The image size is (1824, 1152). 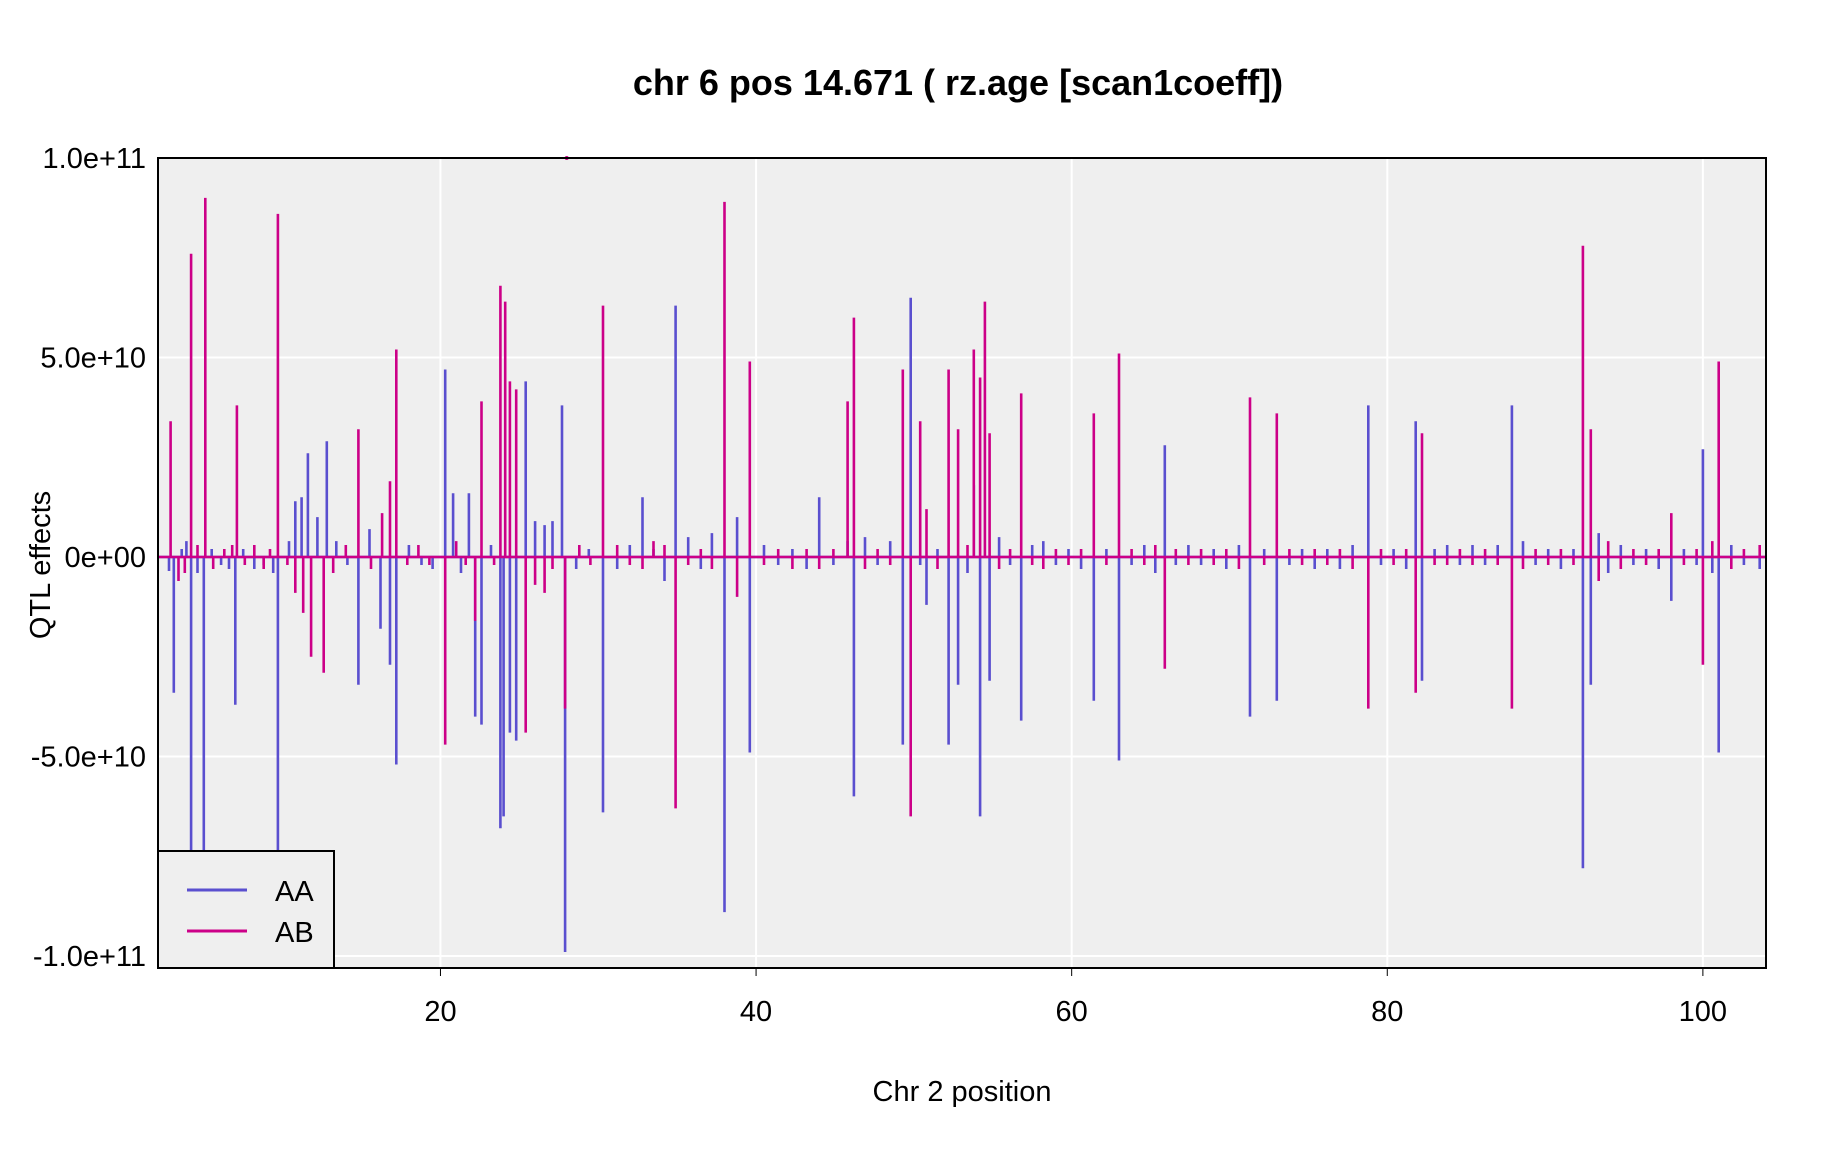 What do you see at coordinates (1387, 1012) in the screenshot?
I see `x-tick-label: 80` at bounding box center [1387, 1012].